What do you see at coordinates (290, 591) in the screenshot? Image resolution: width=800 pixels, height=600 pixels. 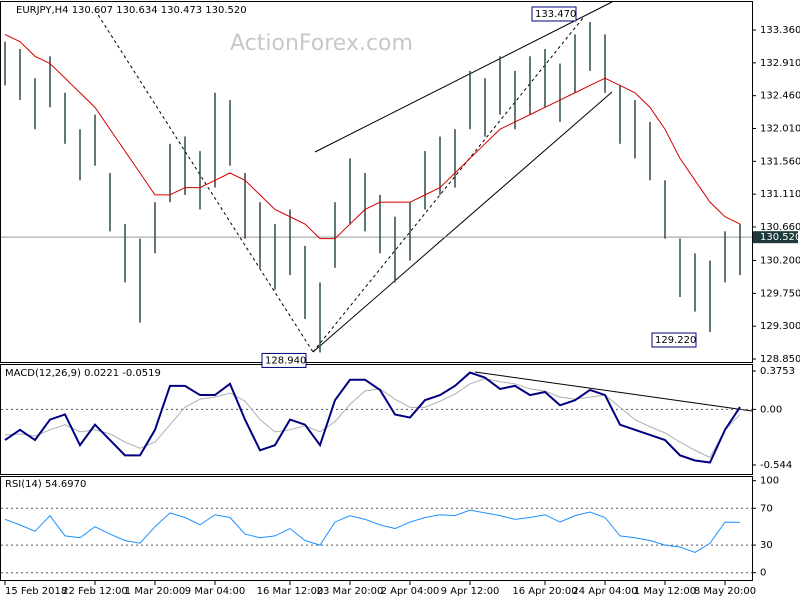 I see `x-tick-label: 16 Mar 12:00` at bounding box center [290, 591].